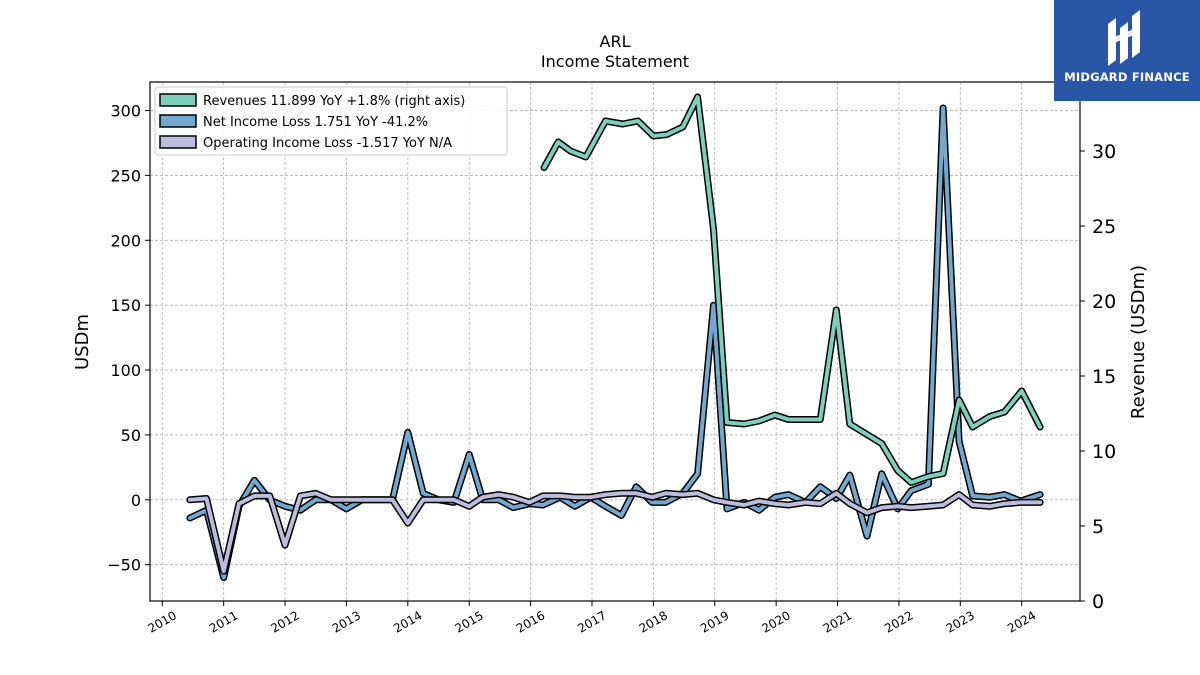 The width and height of the screenshot is (1200, 675). Describe the element at coordinates (1104, 227) in the screenshot. I see `y2-tick-label: 25` at that location.